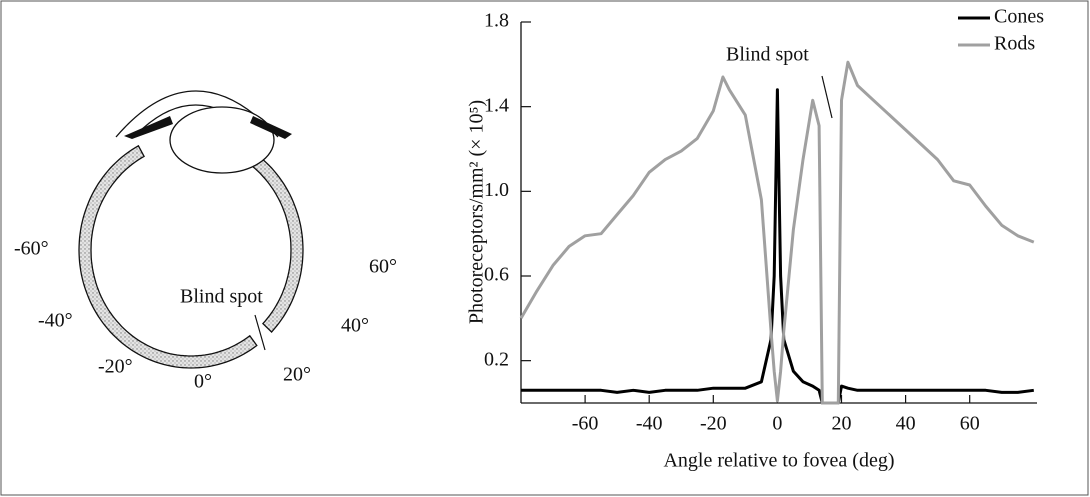  Describe the element at coordinates (713, 424) in the screenshot. I see `x-tick-label: -20` at that location.